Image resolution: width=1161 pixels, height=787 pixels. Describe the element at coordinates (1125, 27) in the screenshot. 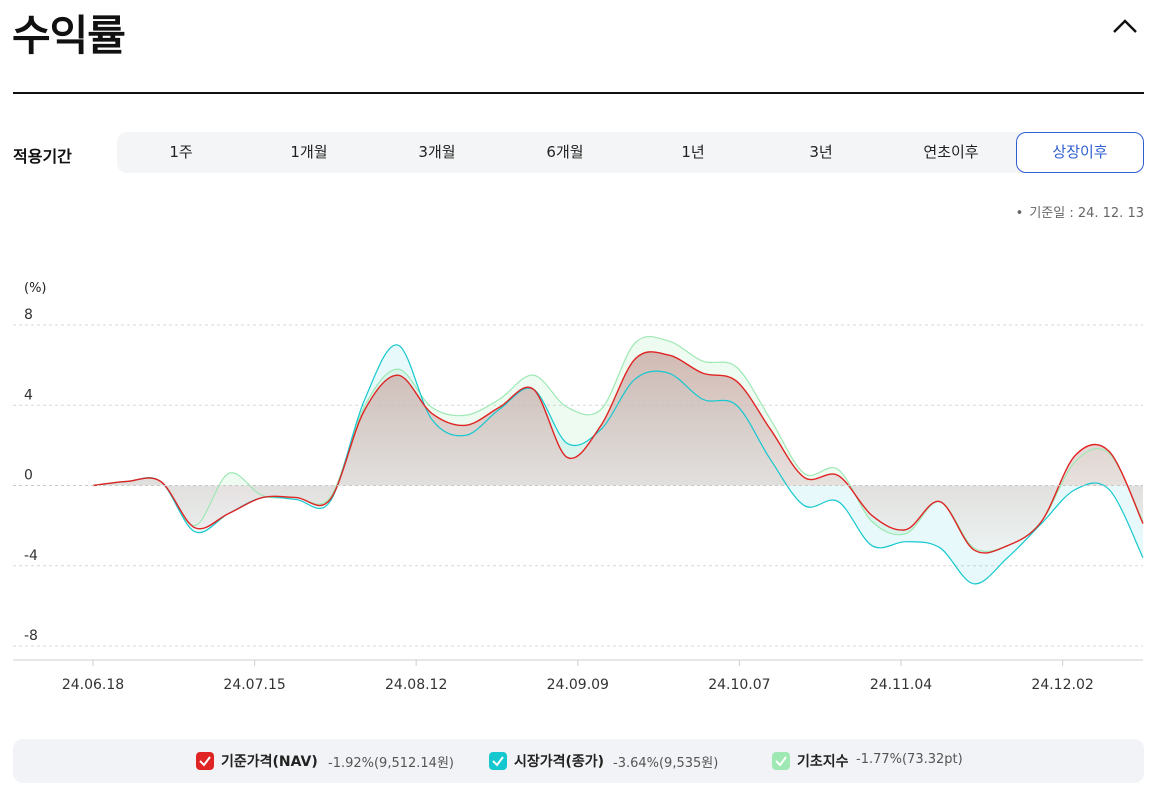

I see `collapse-chevron-up-icon` at that location.